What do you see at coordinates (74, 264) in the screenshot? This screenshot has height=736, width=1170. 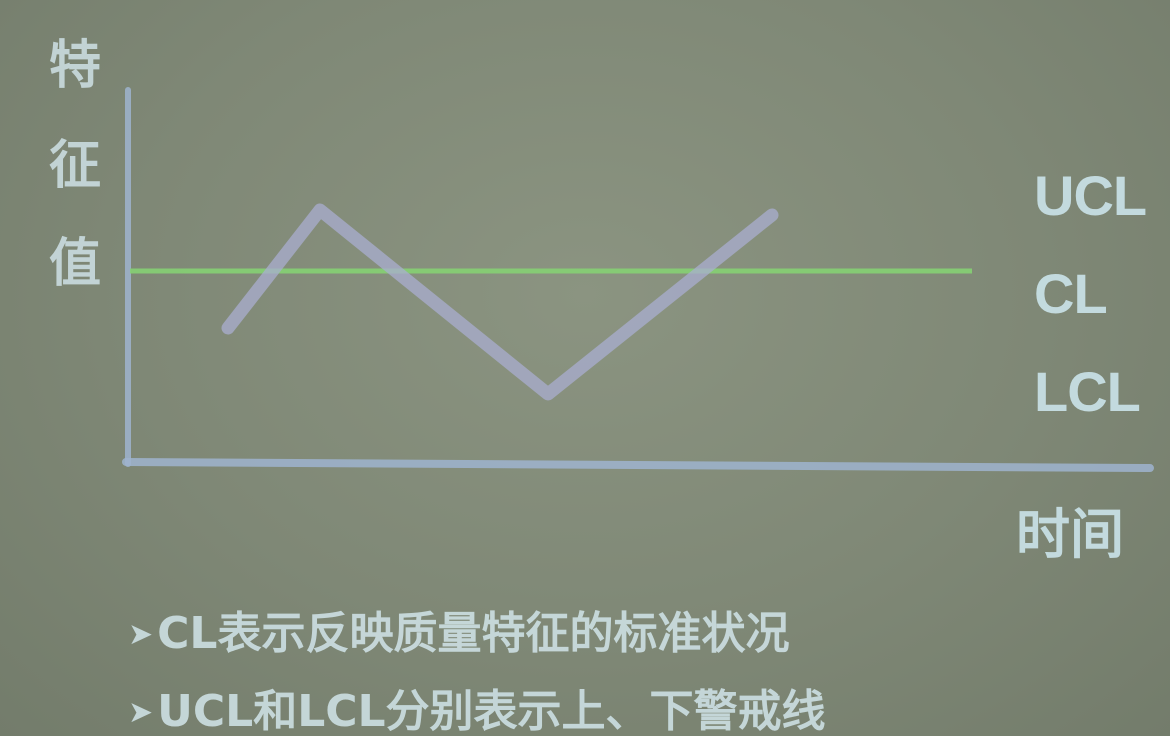 I see `y-axis-label-char-3: 值` at bounding box center [74, 264].